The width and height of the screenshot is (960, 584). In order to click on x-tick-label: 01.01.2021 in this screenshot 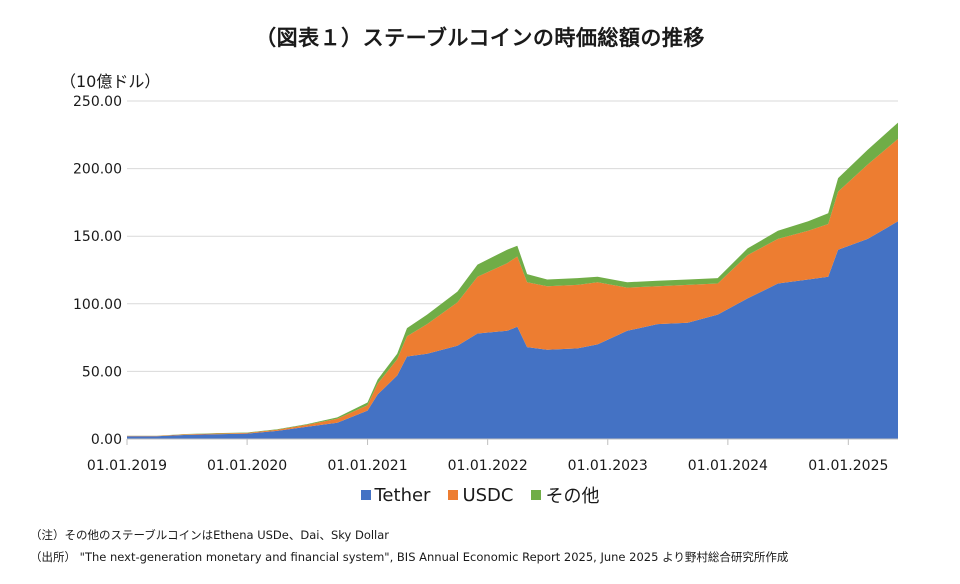, I will do `click(367, 466)`.